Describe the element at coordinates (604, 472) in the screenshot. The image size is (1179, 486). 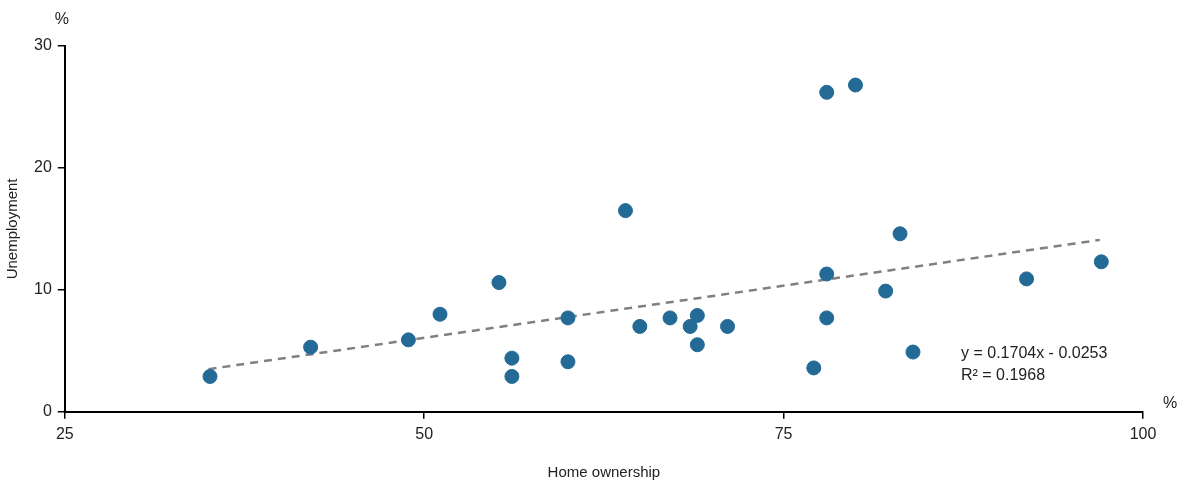
I see `x-axis-title: Home ownership` at that location.